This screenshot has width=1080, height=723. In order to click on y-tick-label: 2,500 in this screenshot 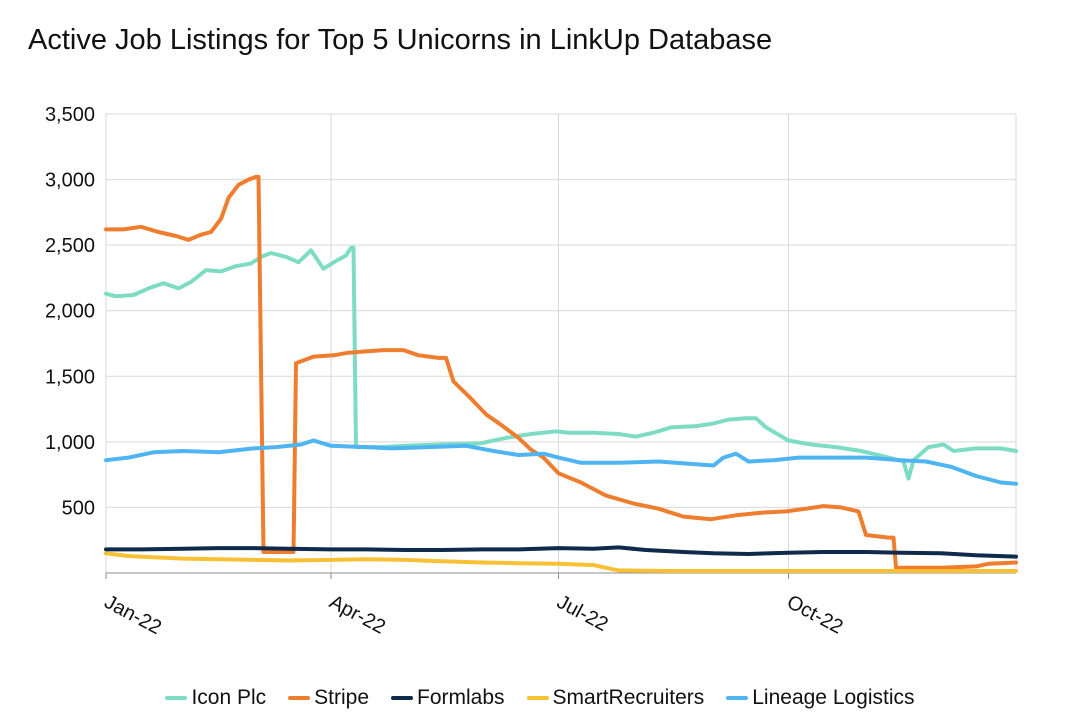, I will do `click(70, 246)`.